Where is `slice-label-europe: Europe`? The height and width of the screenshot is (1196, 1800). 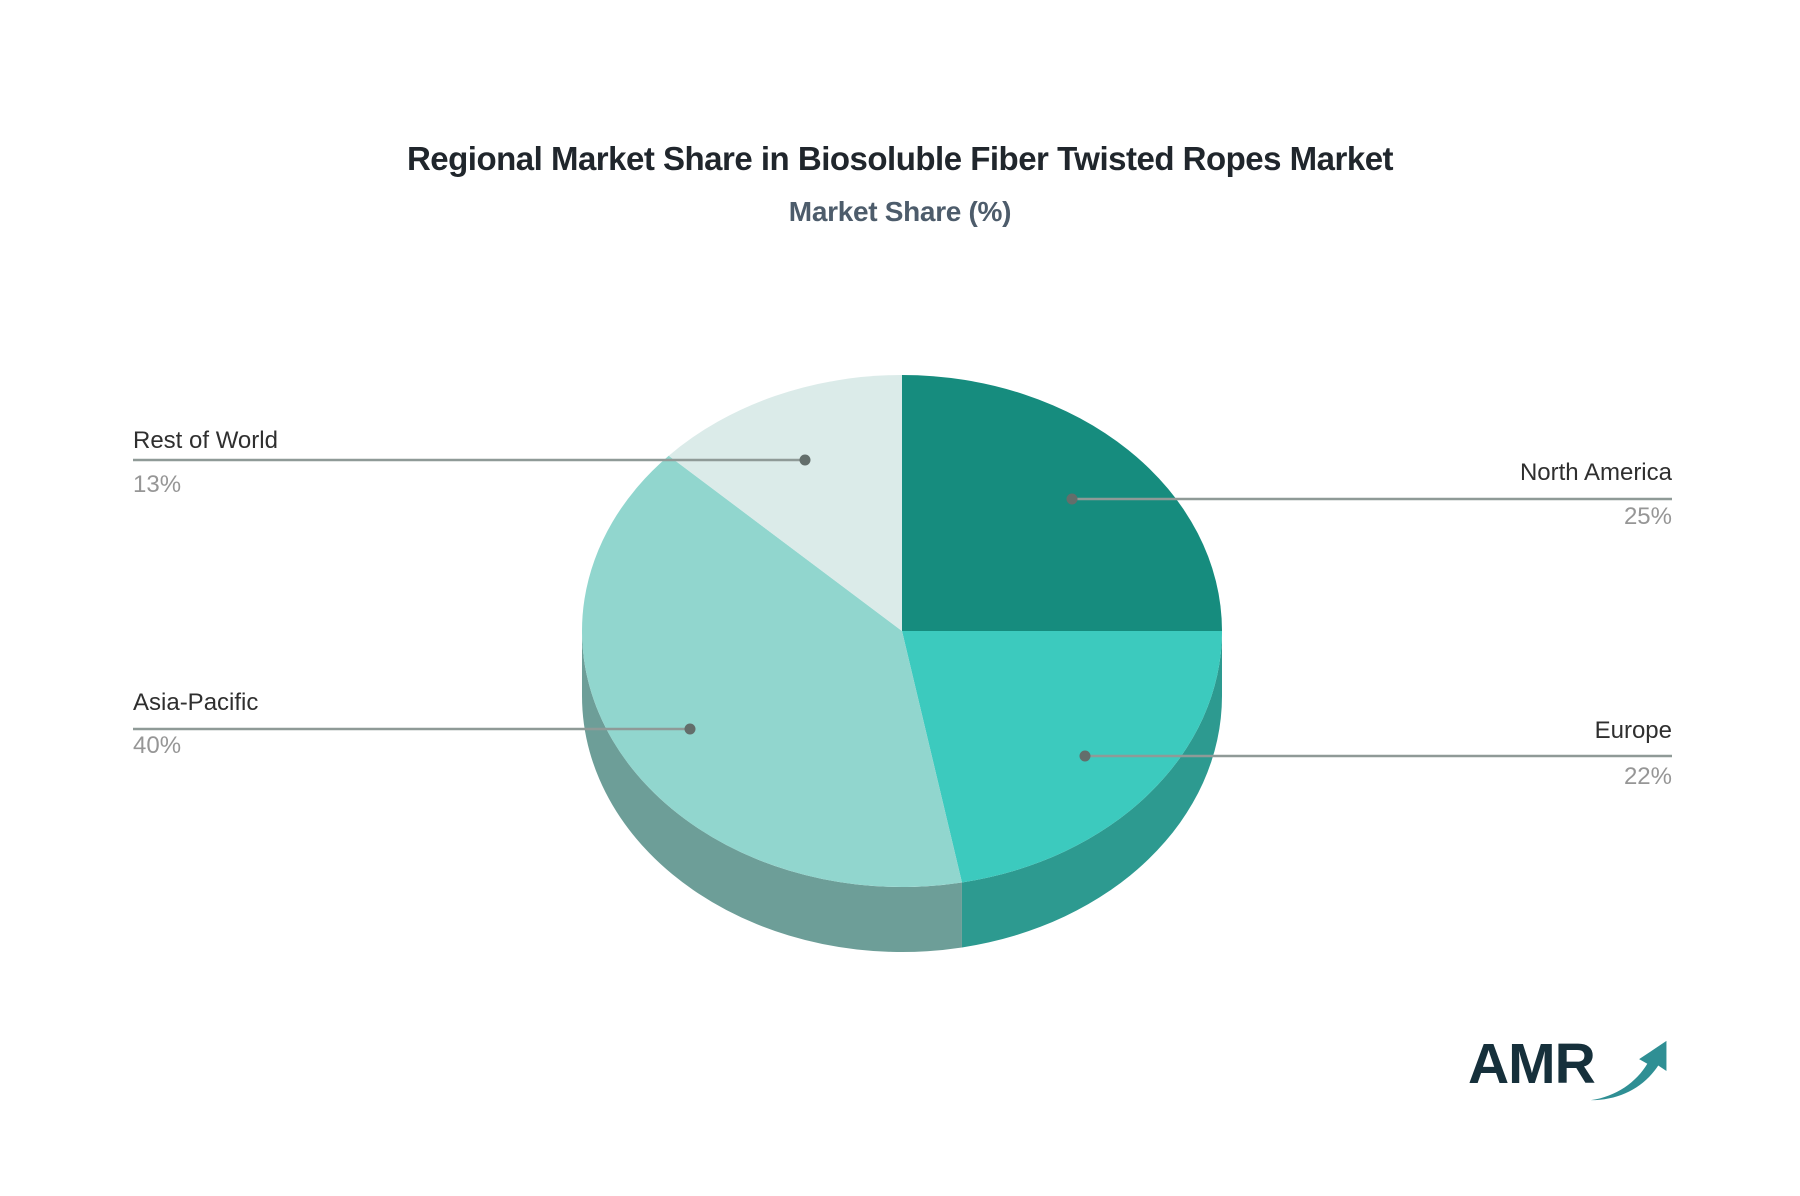 slice-label-europe: Europe is located at coordinates (1633, 730).